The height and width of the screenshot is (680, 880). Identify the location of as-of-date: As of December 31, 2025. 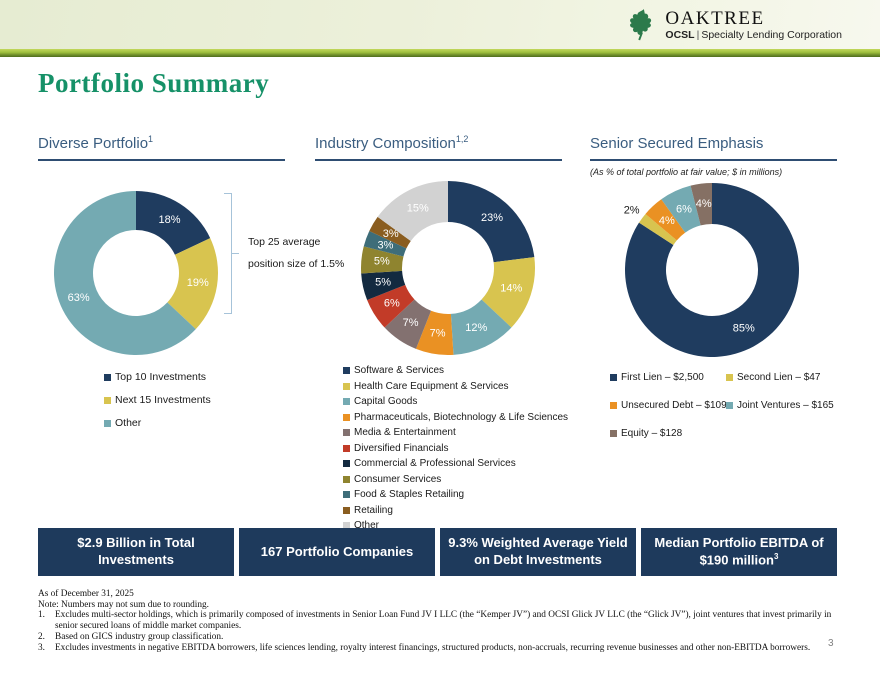
(86, 594).